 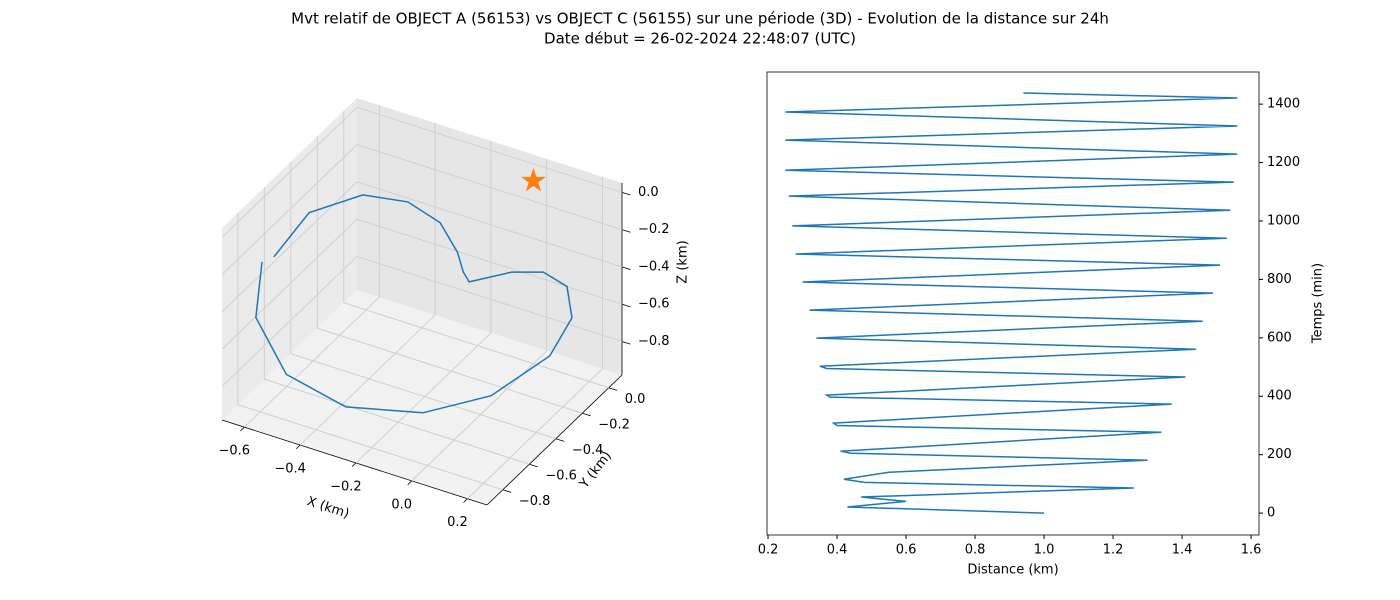 What do you see at coordinates (1182, 550) in the screenshot?
I see `x-tick-label: 1.4` at bounding box center [1182, 550].